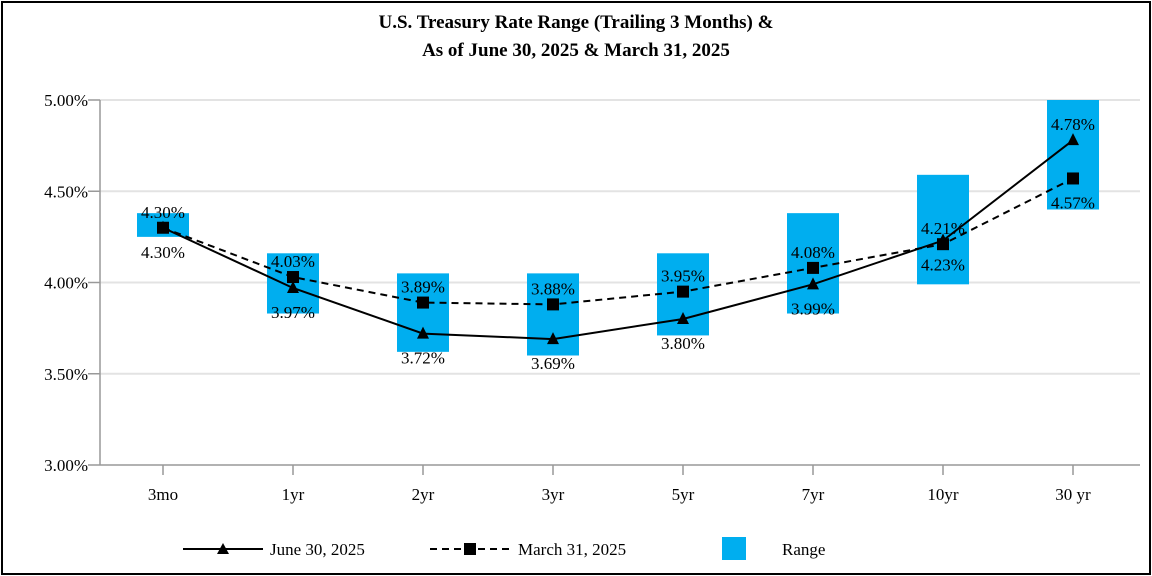  What do you see at coordinates (943, 265) in the screenshot?
I see `data-label: 4.23%` at bounding box center [943, 265].